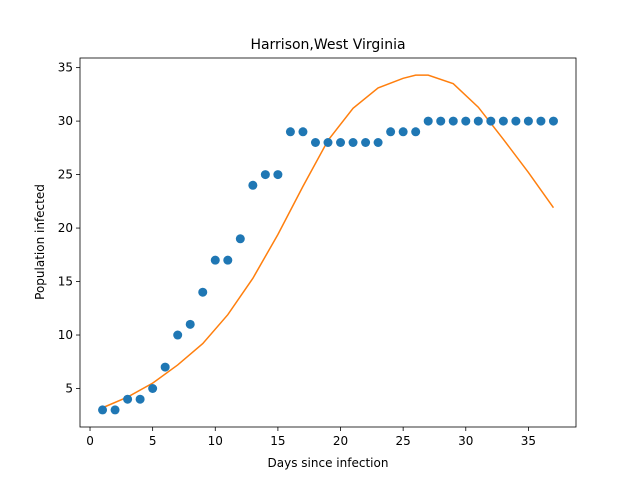  Describe the element at coordinates (65, 228) in the screenshot. I see `y-tick-label: 20` at that location.